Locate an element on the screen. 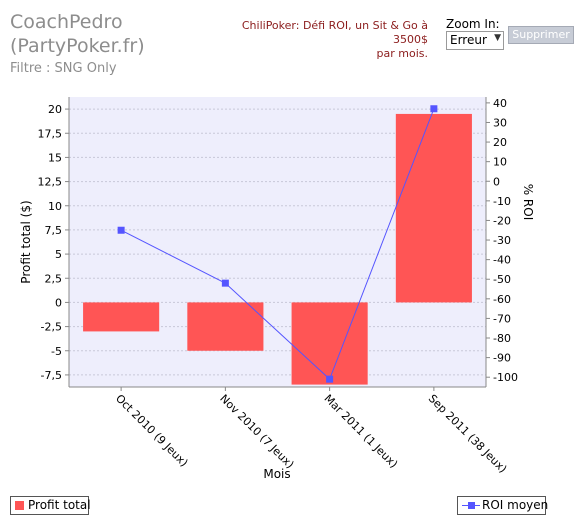 Image resolution: width=583 pixels, height=522 pixels. y2-tick-label: 30 is located at coordinates (500, 122).